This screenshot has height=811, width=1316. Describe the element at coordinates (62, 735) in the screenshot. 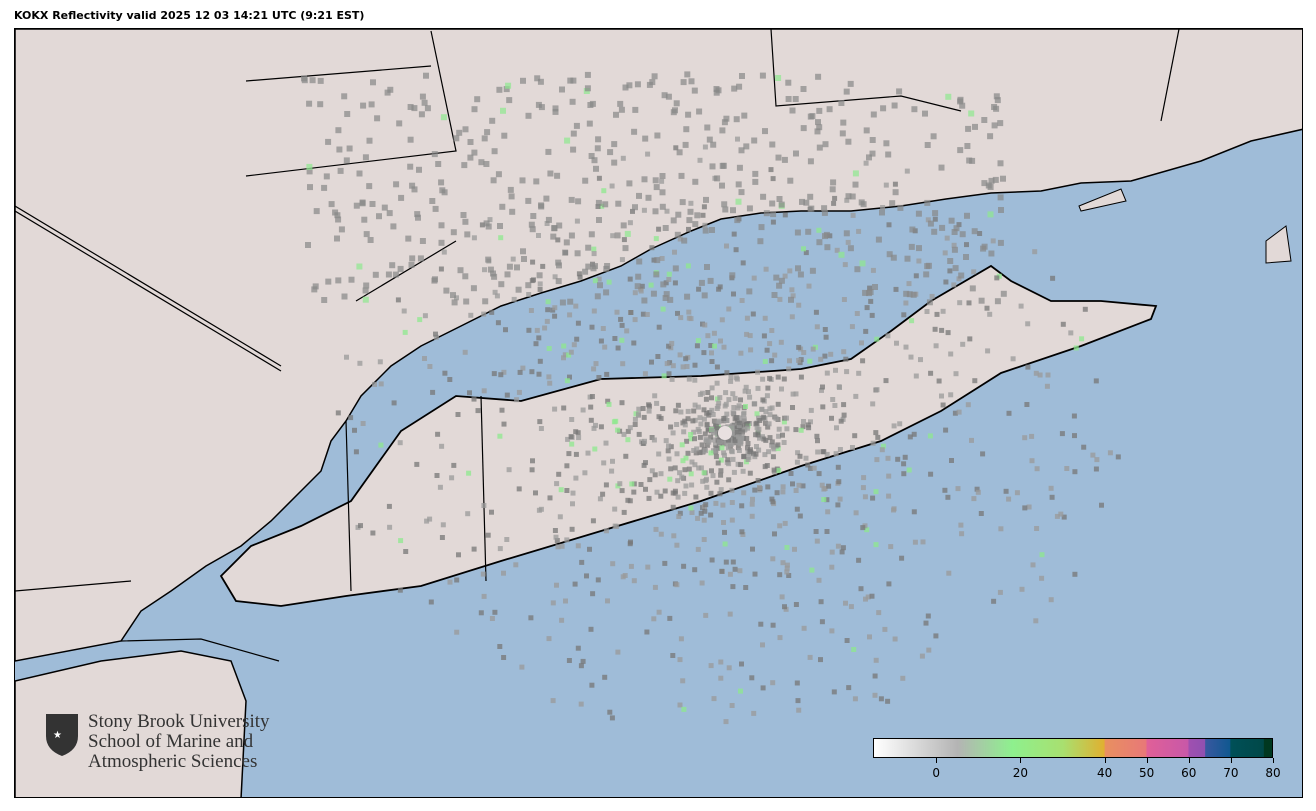

I see `university-shield-icon: ★` at that location.